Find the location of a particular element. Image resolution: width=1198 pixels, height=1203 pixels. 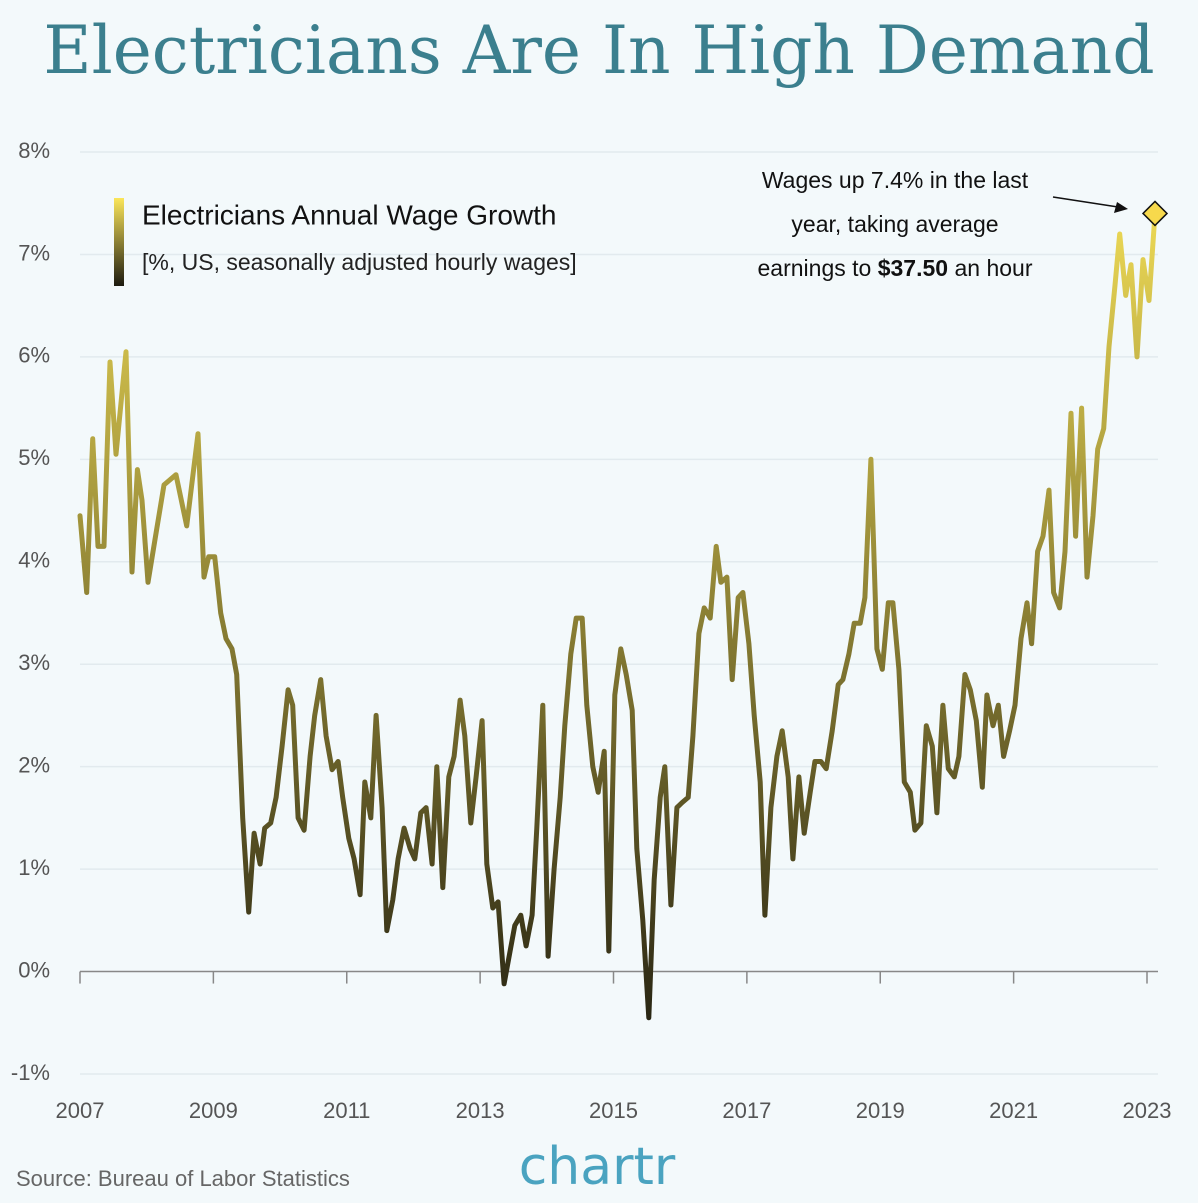

annotation-line: earnings to $37.50 an hour is located at coordinates (895, 268).